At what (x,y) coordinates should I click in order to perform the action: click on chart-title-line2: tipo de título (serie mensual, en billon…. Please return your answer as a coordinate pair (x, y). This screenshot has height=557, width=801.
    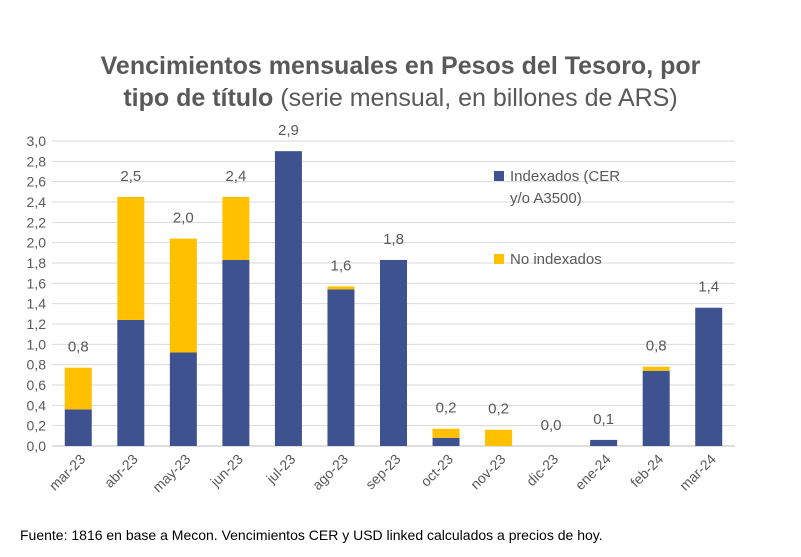
    Looking at the image, I should click on (400, 98).